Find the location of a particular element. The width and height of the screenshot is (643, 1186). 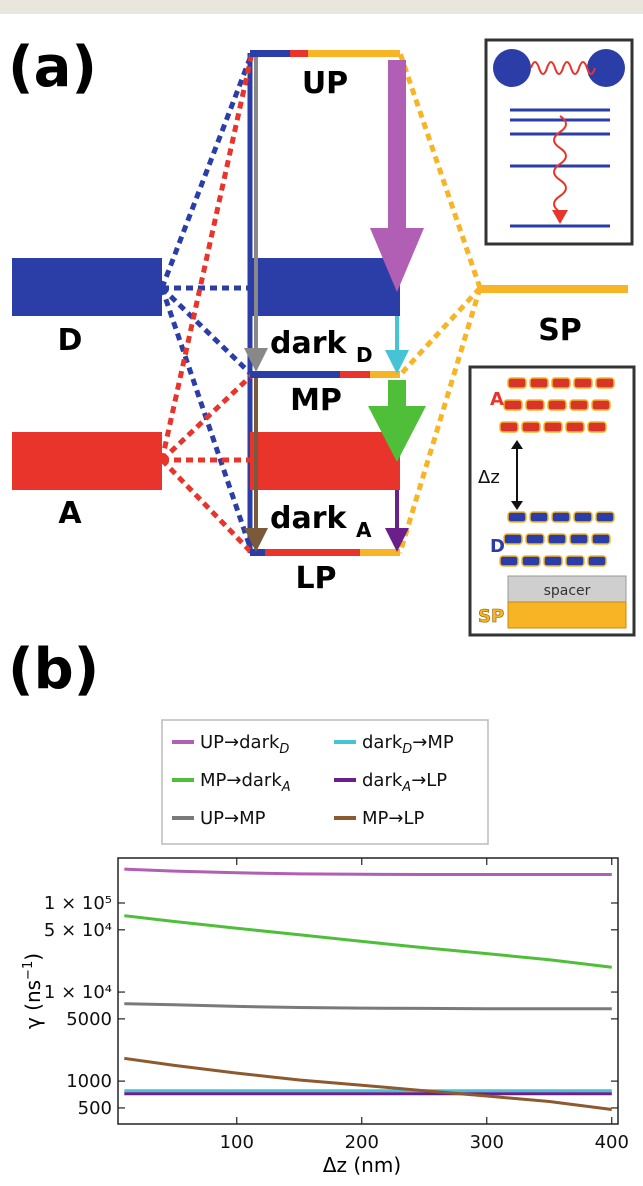

legend-entry: darkD→MP is located at coordinates (408, 744).